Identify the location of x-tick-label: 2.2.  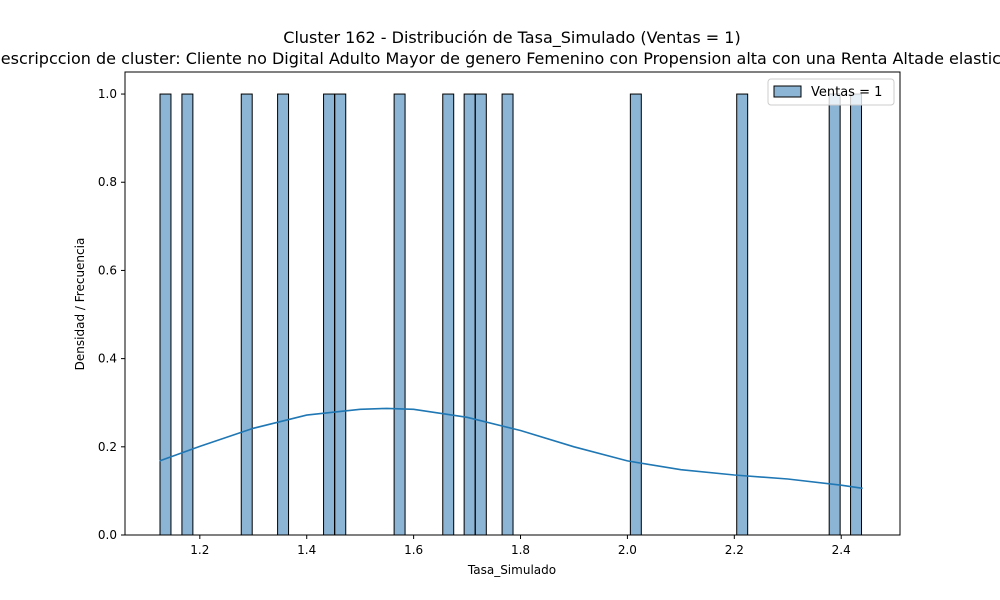
(734, 550).